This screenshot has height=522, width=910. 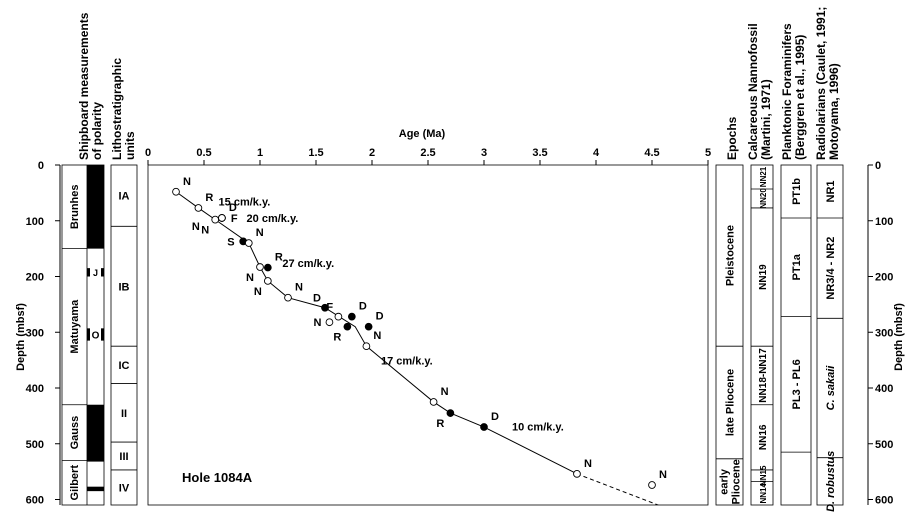 What do you see at coordinates (427, 153) in the screenshot?
I see `age-tick-label: 2.5` at bounding box center [427, 153].